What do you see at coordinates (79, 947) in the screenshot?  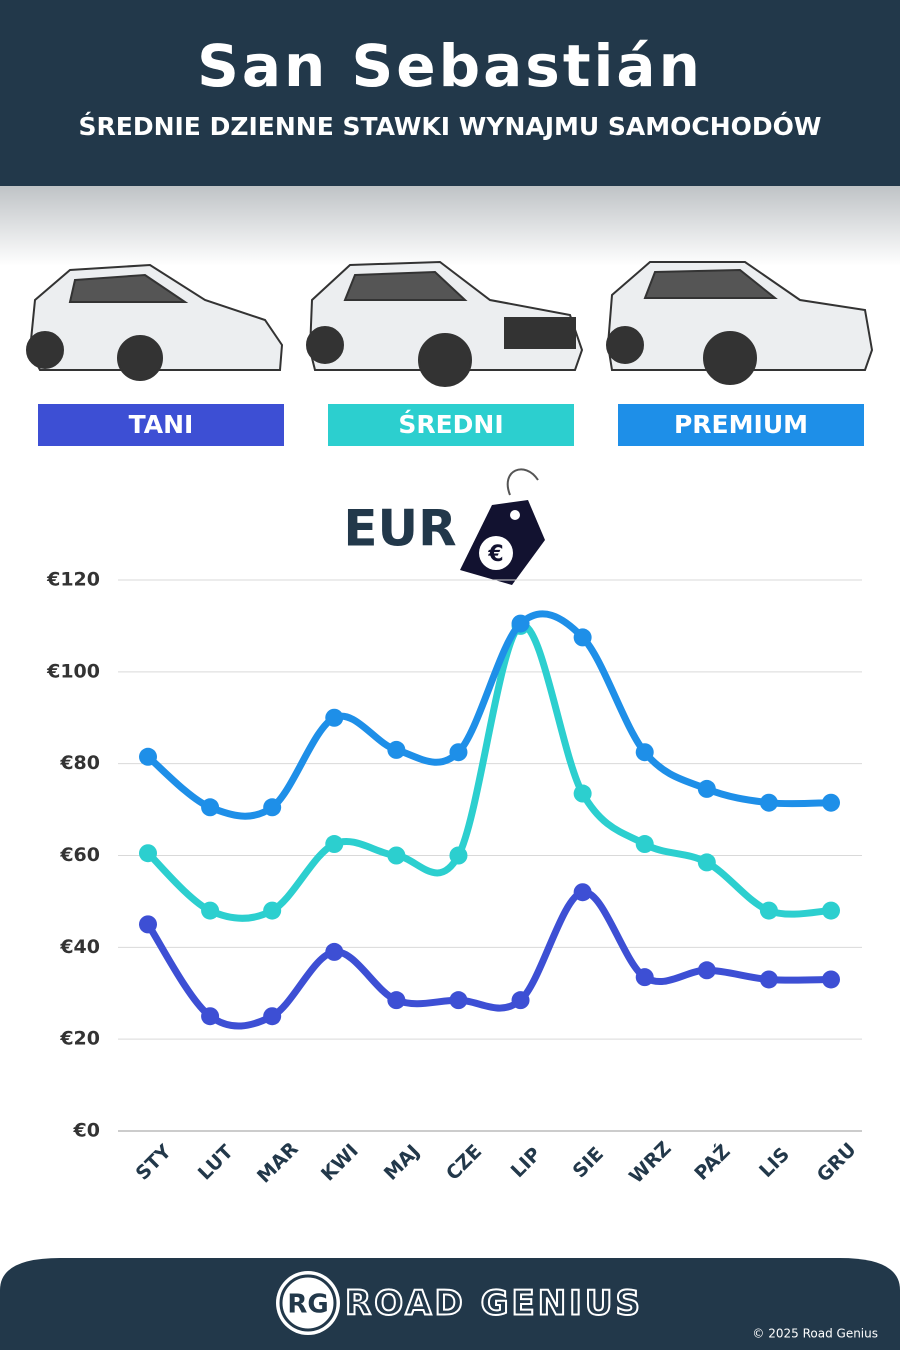 I see `y-tick-label: €40` at bounding box center [79, 947].